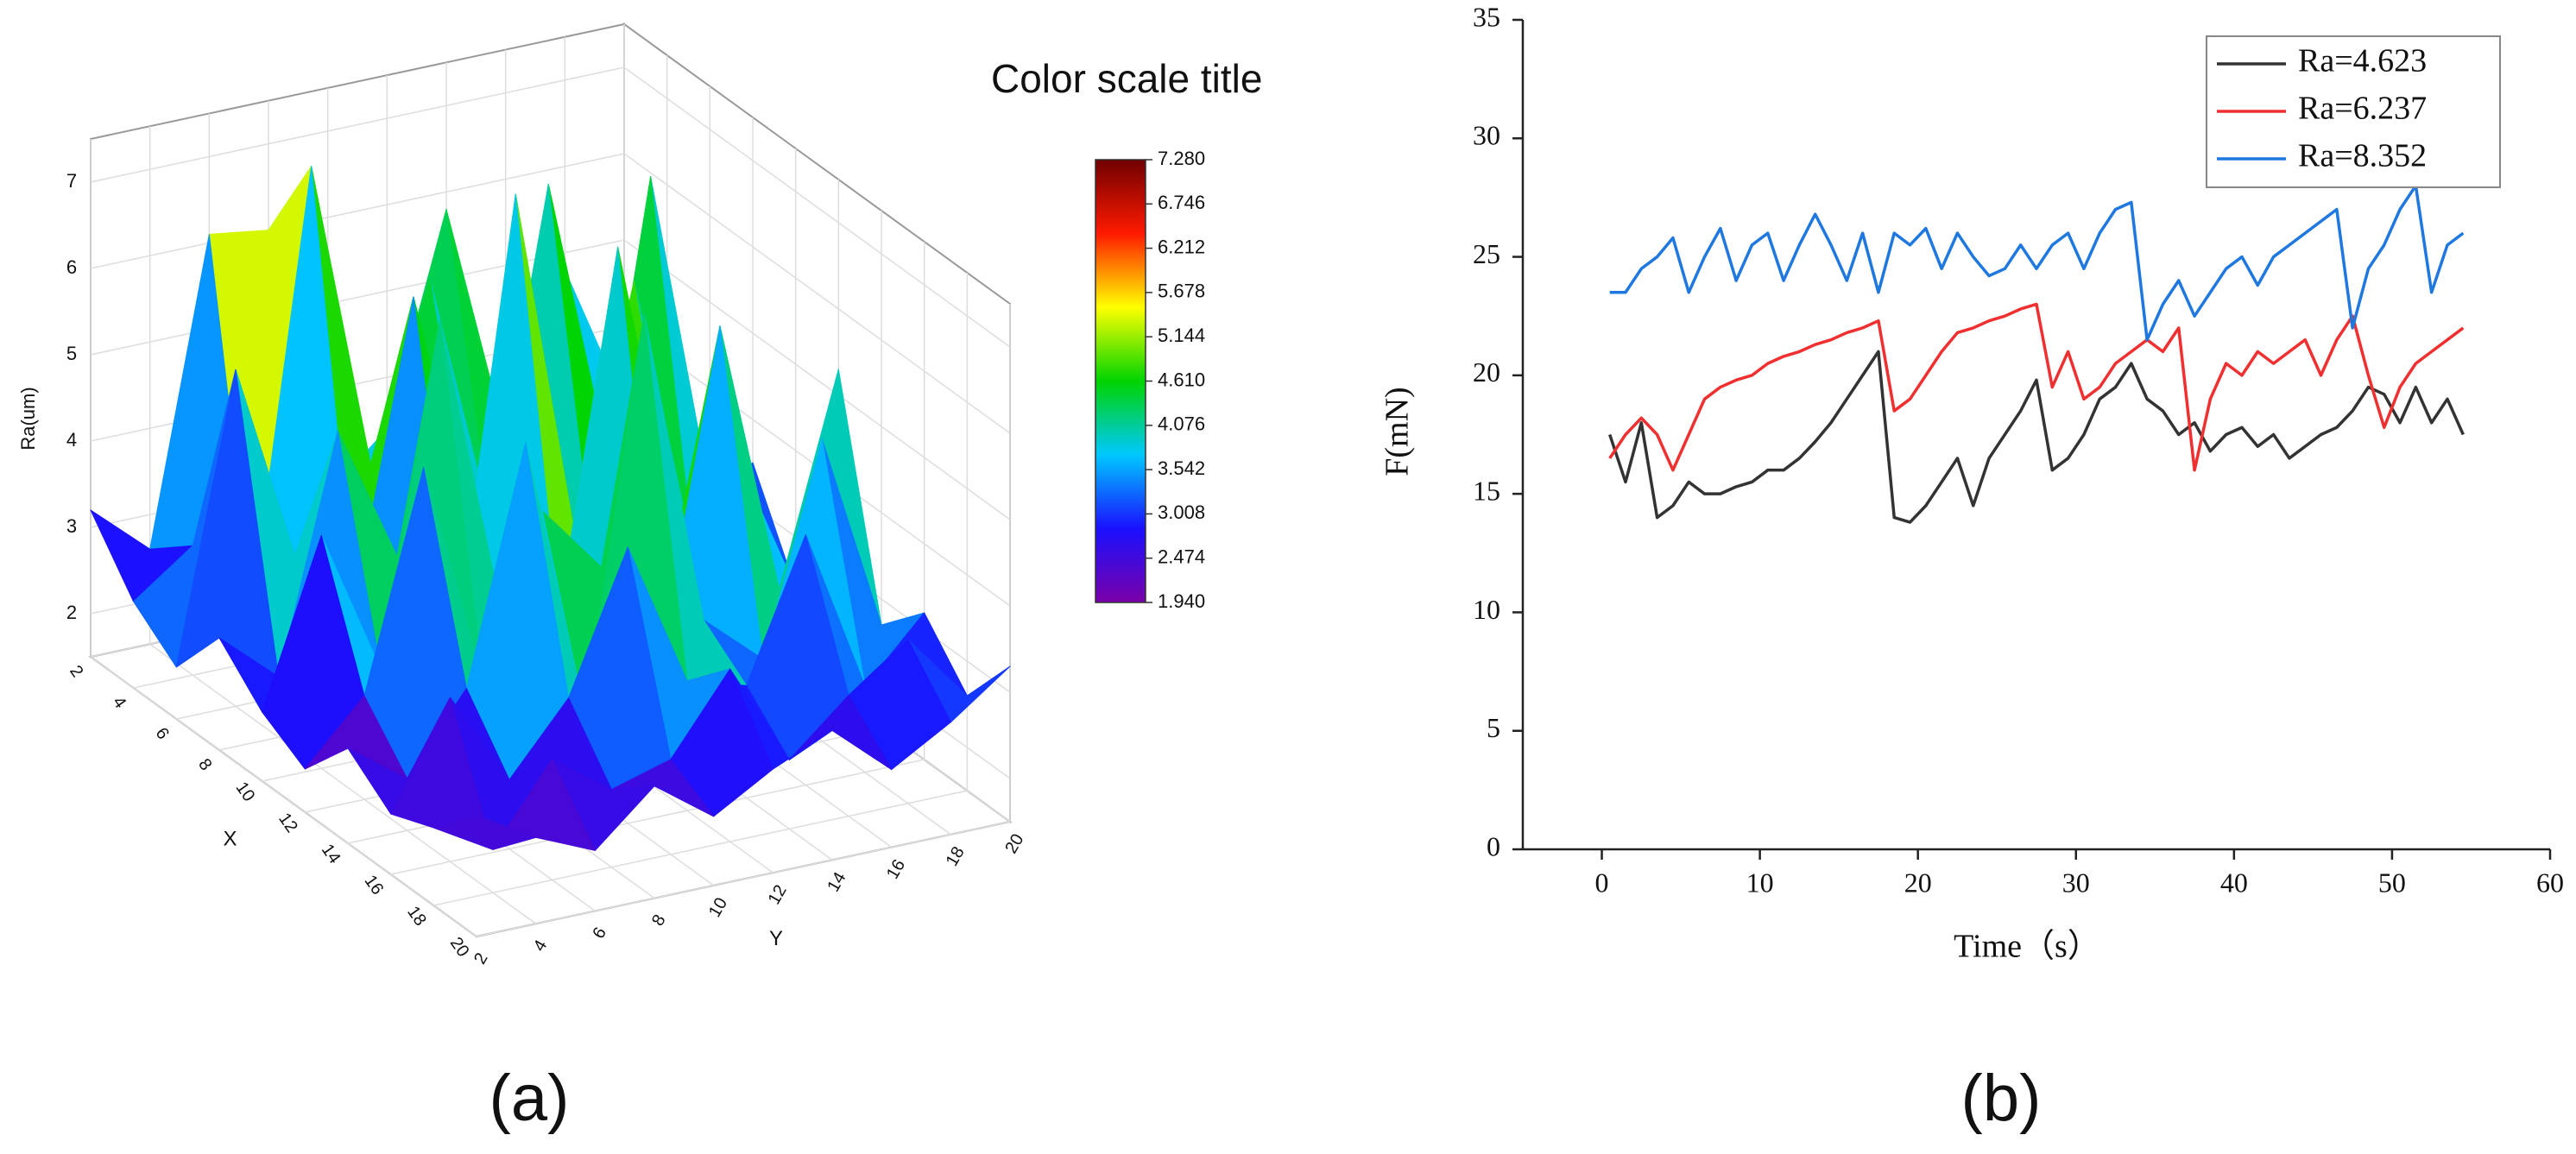 The height and width of the screenshot is (1154, 2576). Describe the element at coordinates (1120, 381) in the screenshot. I see `color-bar` at that location.